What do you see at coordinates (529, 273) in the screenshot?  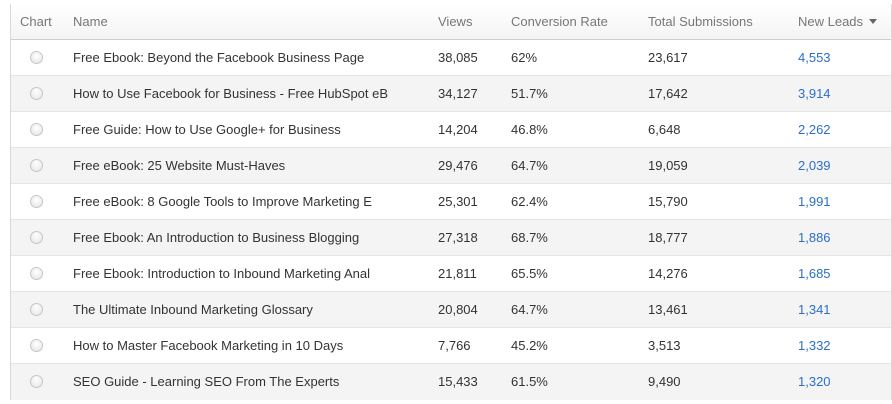 I see `row-conversion-rate: 65.5%` at bounding box center [529, 273].